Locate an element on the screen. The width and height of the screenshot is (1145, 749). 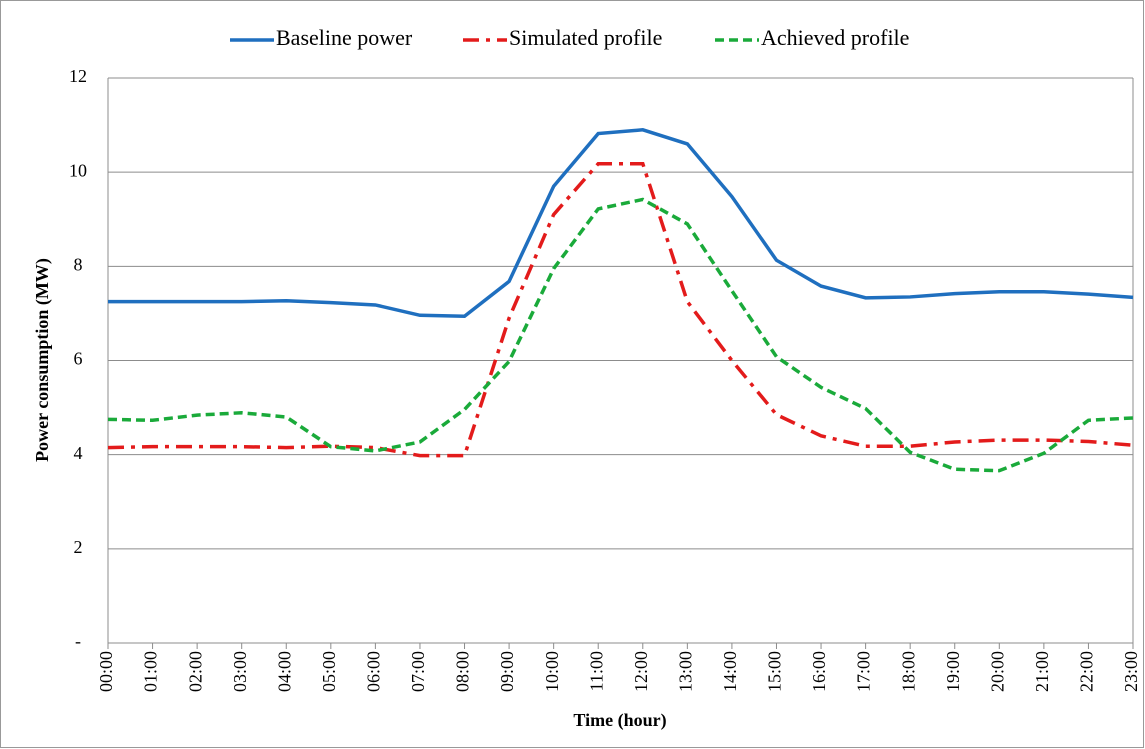
x-tick-label: 06:00 is located at coordinates (374, 671).